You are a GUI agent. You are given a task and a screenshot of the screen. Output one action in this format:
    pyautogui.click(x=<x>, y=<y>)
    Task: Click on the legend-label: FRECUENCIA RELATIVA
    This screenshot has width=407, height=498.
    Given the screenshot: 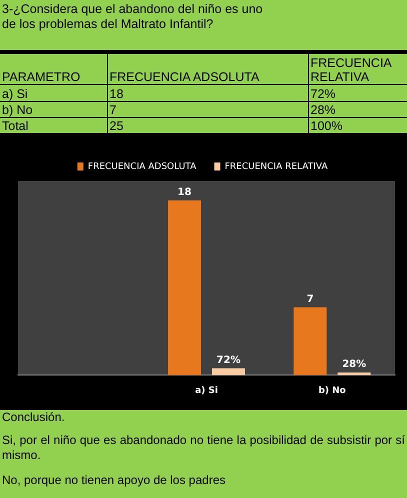 What is the action you would take?
    pyautogui.click(x=276, y=167)
    